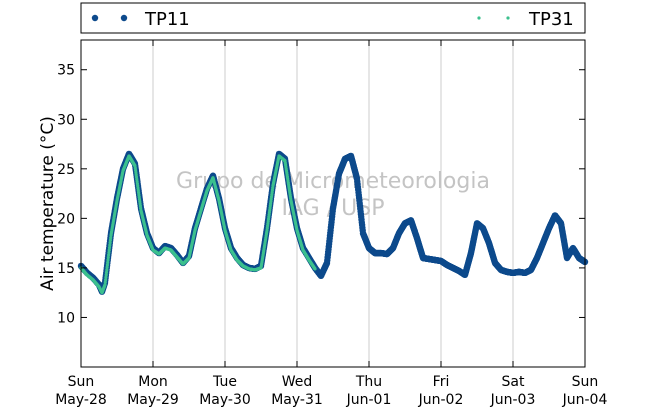 The height and width of the screenshot is (414, 650). Describe the element at coordinates (297, 400) in the screenshot. I see `x-tick-label-date: May-31` at that location.